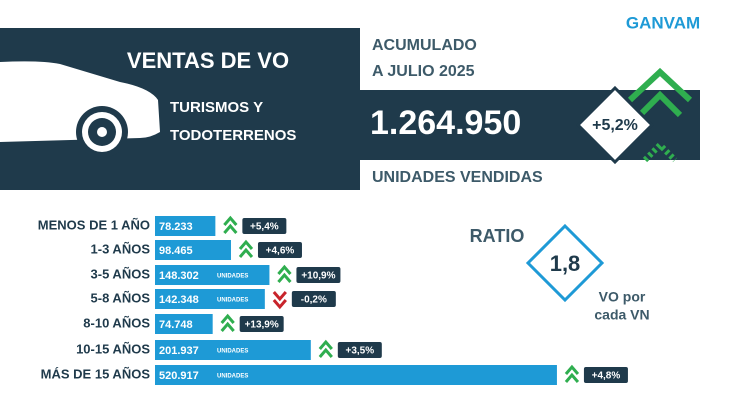 This screenshot has height=411, width=730. I want to click on category-label: MENOS DE 1 AÑO, so click(94, 224).